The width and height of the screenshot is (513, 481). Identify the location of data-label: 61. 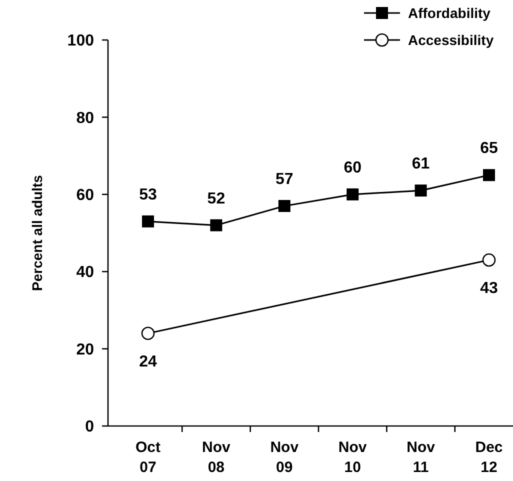
(421, 164).